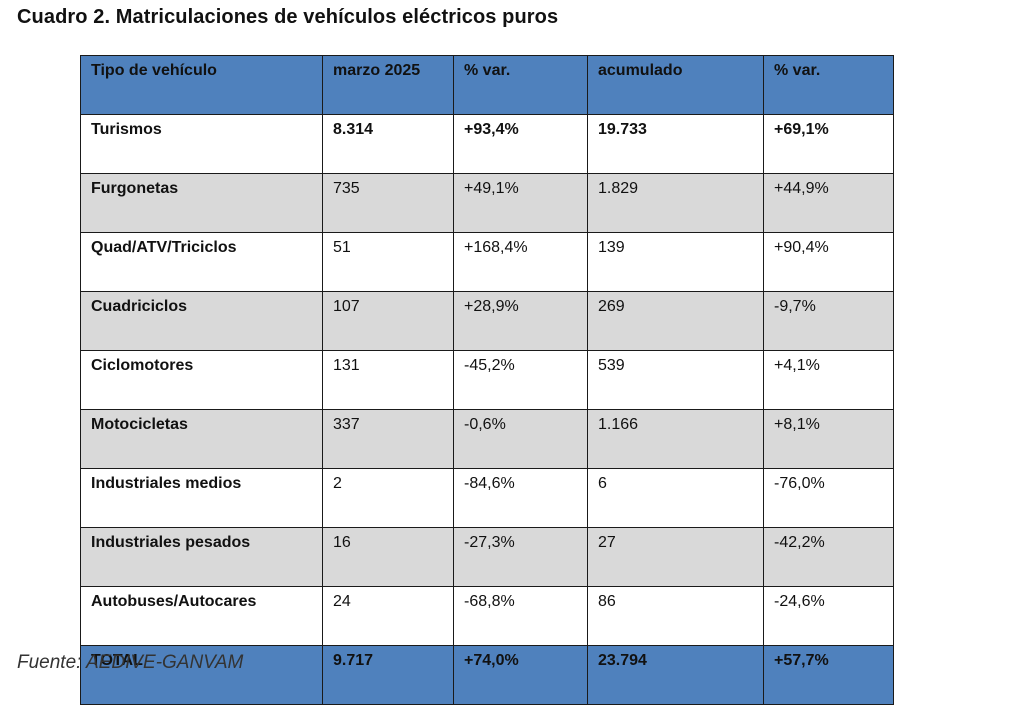 The image size is (1024, 705). Describe the element at coordinates (520, 498) in the screenshot. I see `cell-var-month: -84,6%` at that location.